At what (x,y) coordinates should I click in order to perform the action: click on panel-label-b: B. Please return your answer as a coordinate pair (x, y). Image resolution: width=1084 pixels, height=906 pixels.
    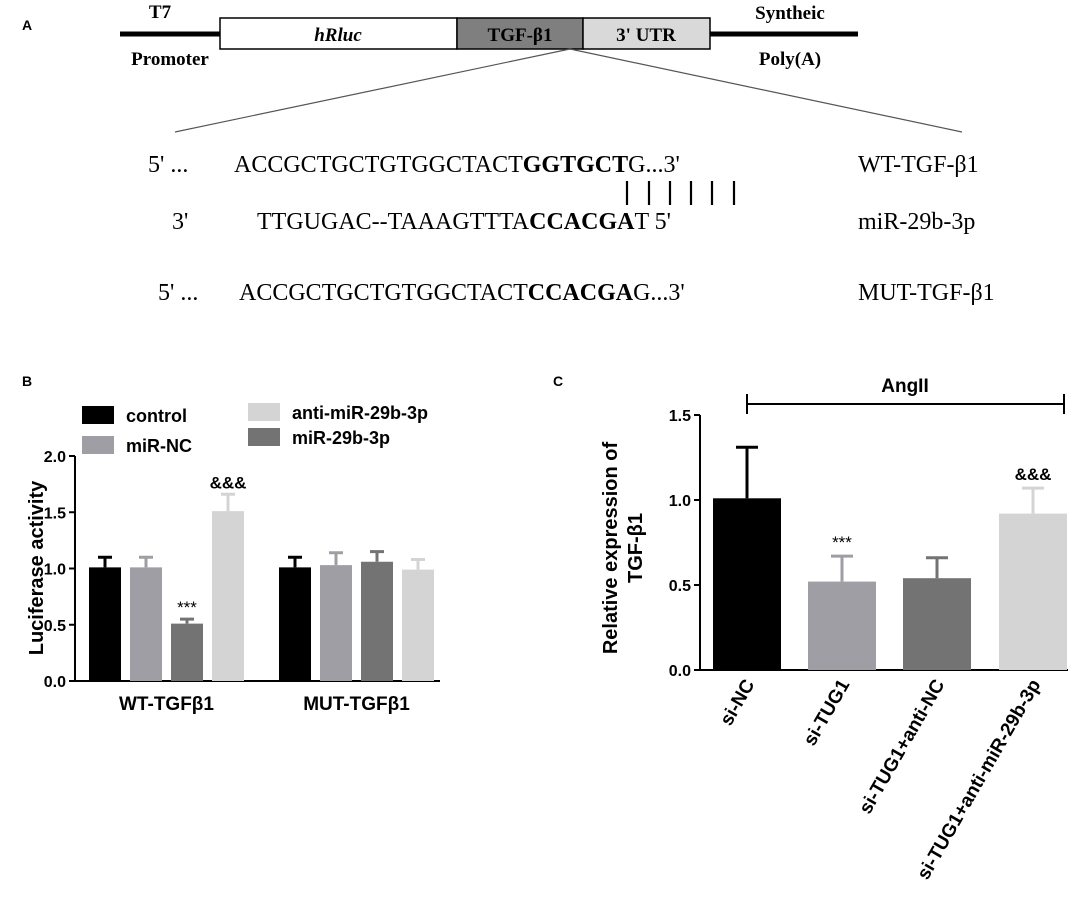
    Looking at the image, I should click on (27, 381).